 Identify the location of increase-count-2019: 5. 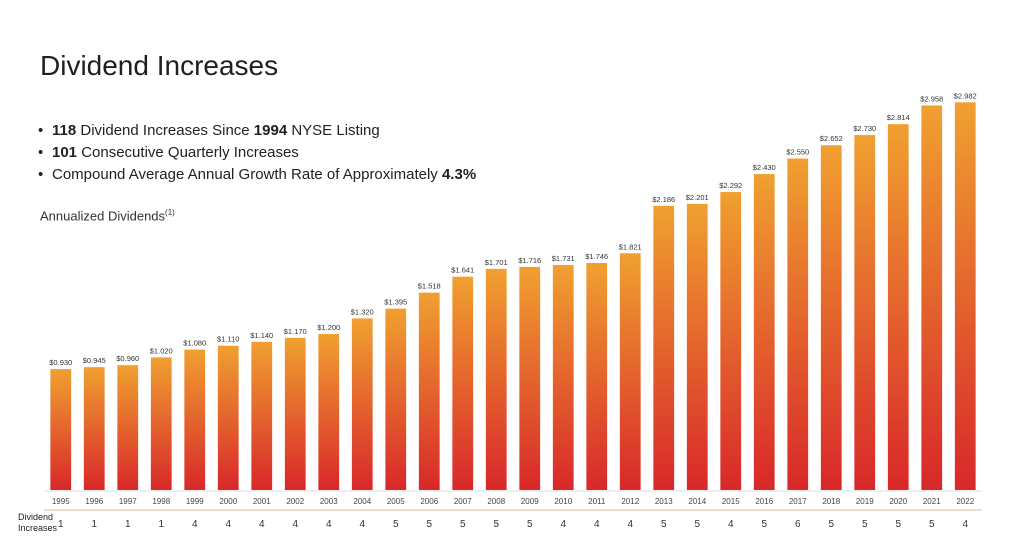
(865, 524).